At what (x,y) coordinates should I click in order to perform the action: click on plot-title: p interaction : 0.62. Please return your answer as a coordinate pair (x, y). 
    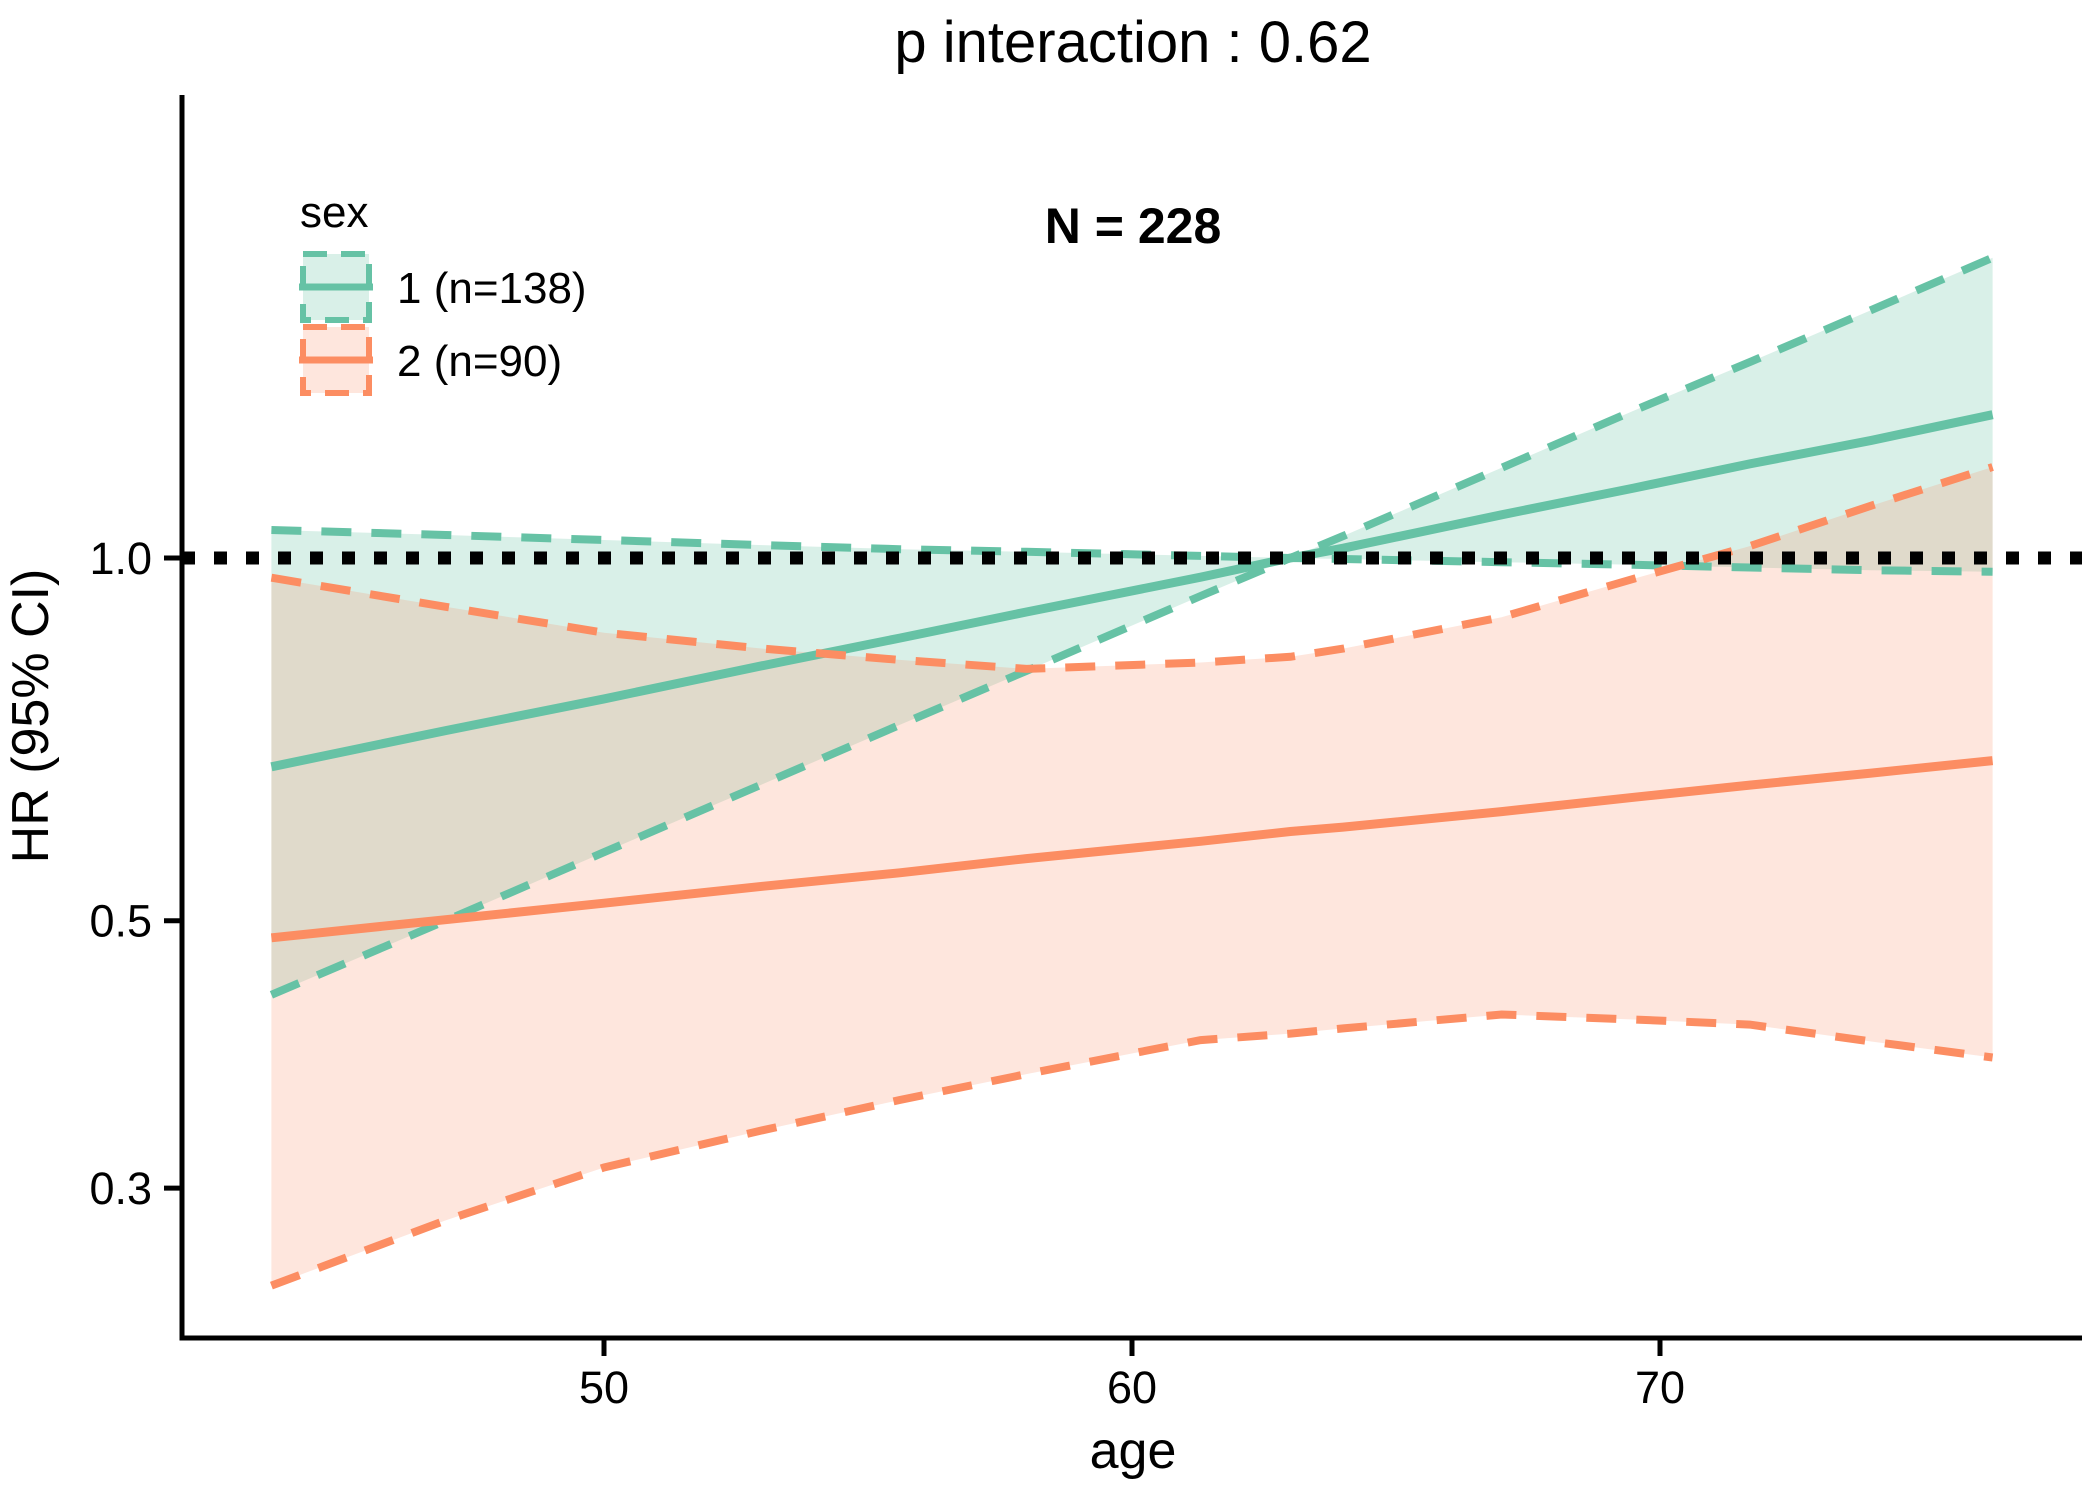
    Looking at the image, I should click on (1132, 42).